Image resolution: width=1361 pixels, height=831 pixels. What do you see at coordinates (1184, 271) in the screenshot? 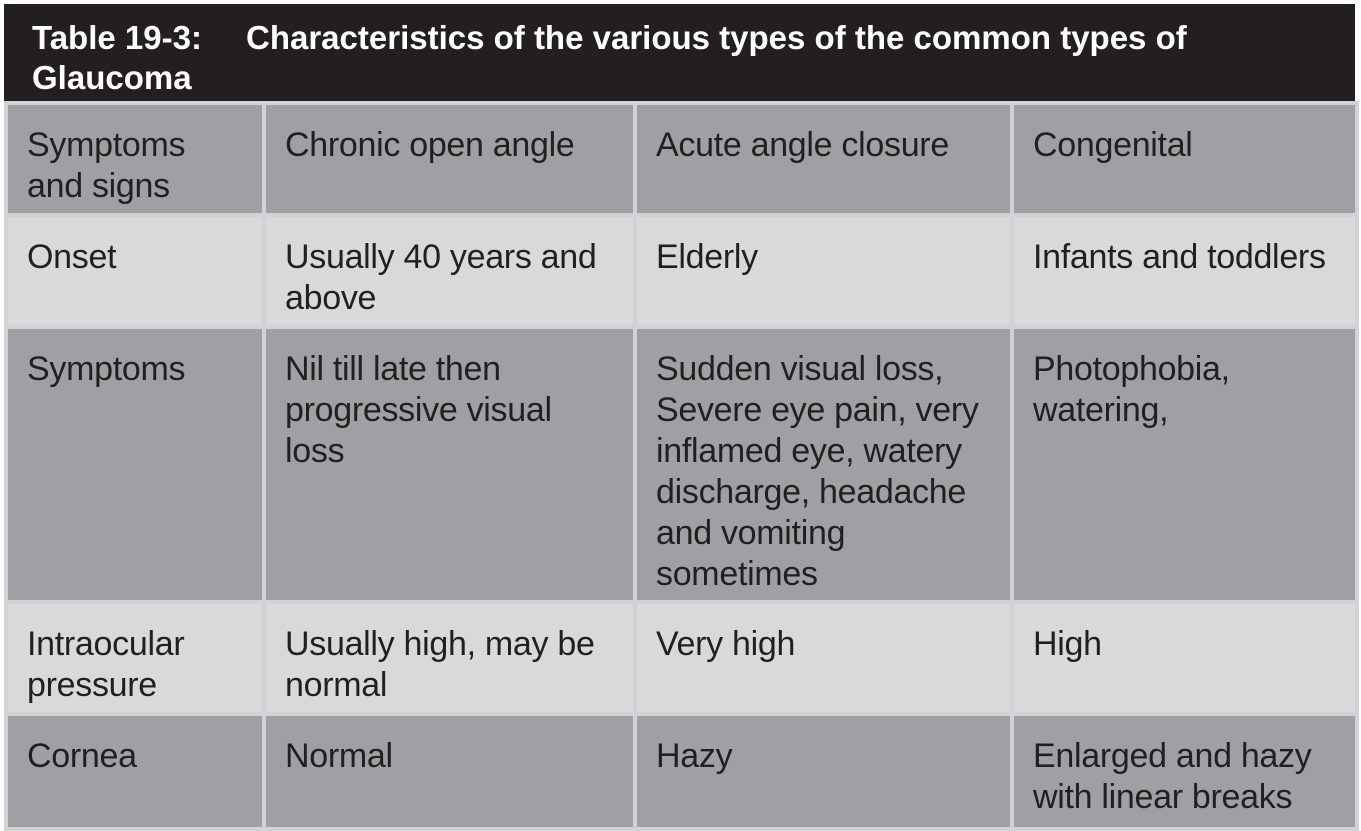
I see `cell-onset-congenital: Infants and toddlers` at bounding box center [1184, 271].